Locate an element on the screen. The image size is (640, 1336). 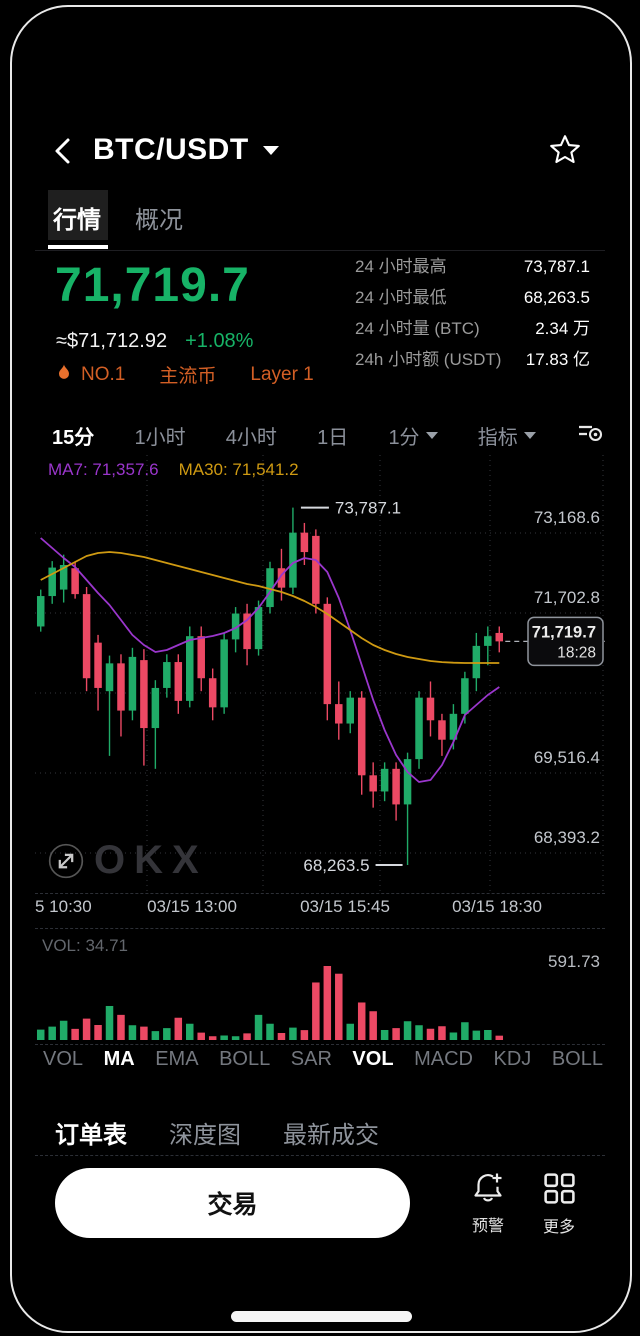
pair-selector: BTC/USDT is located at coordinates (186, 150).